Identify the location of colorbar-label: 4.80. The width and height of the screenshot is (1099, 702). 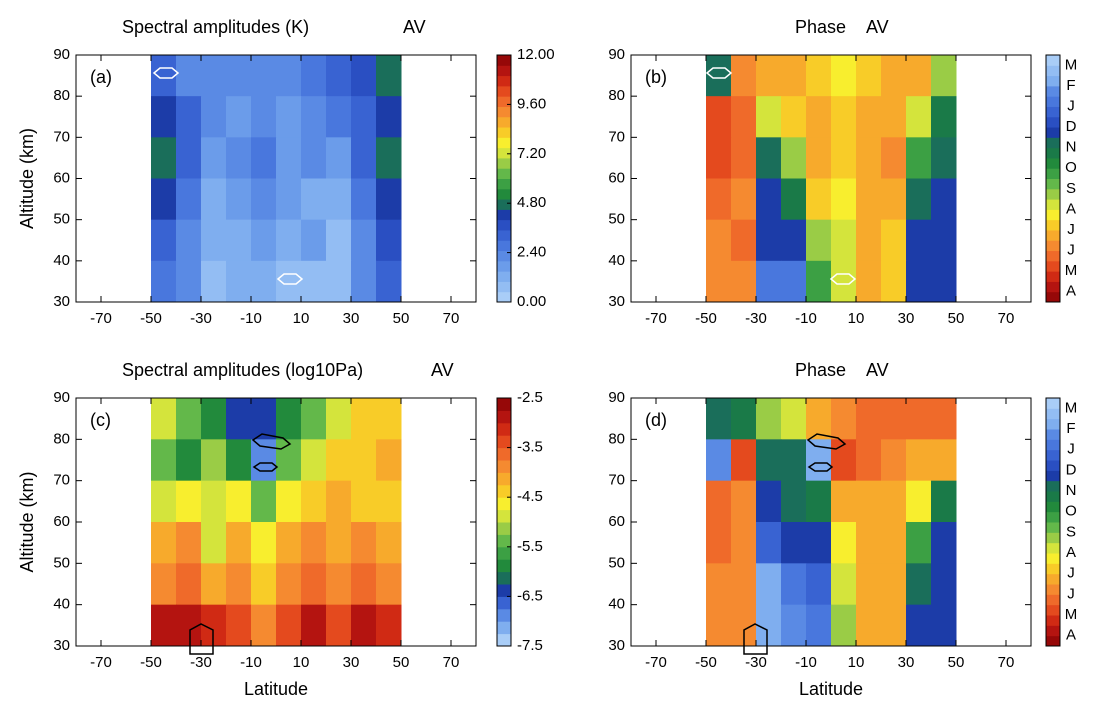
(531, 202).